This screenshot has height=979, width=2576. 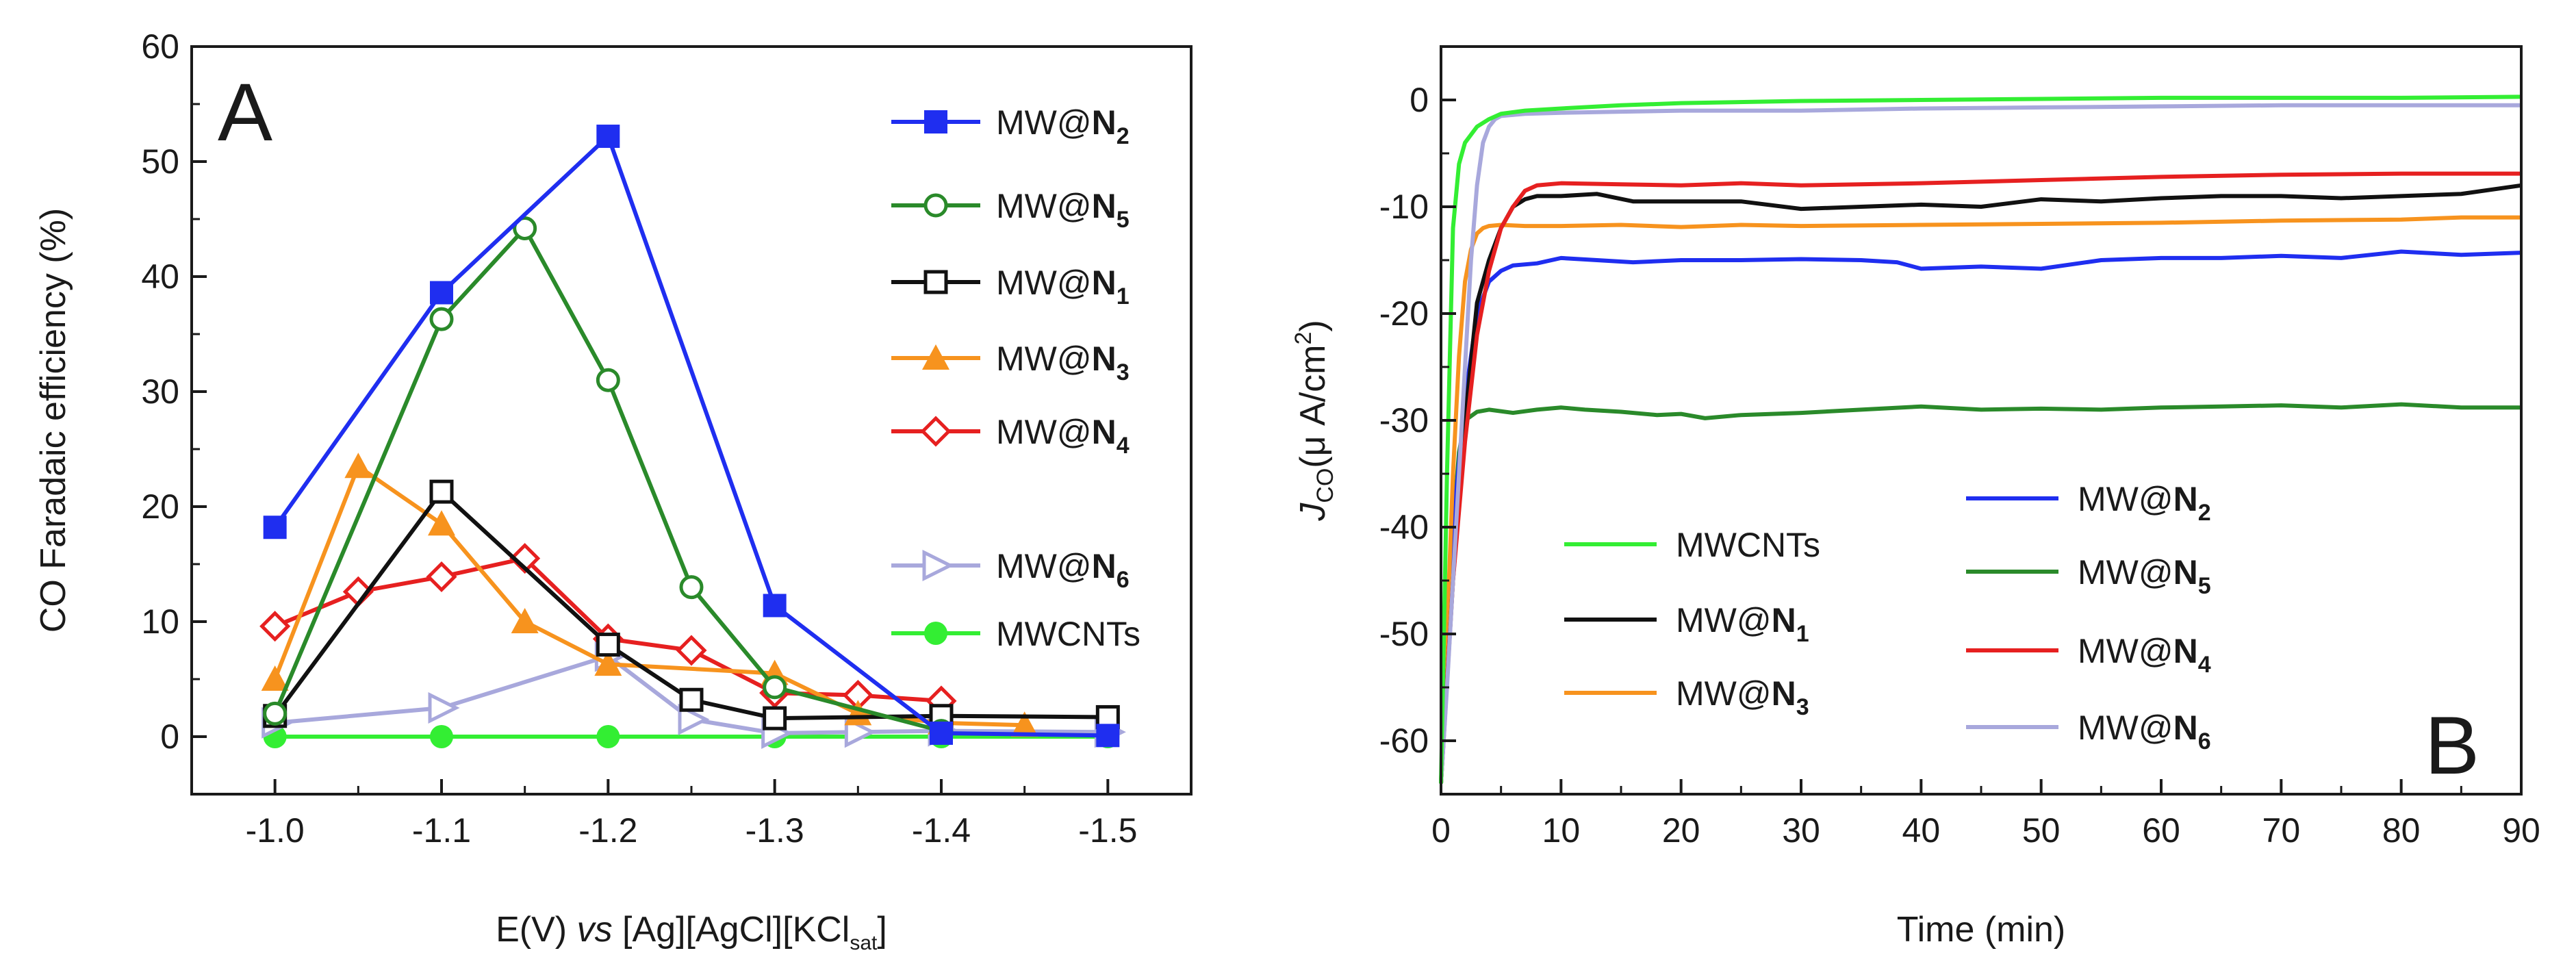 I want to click on panel-a-legend-mw-n1-label: MW@N1, so click(x=1063, y=286).